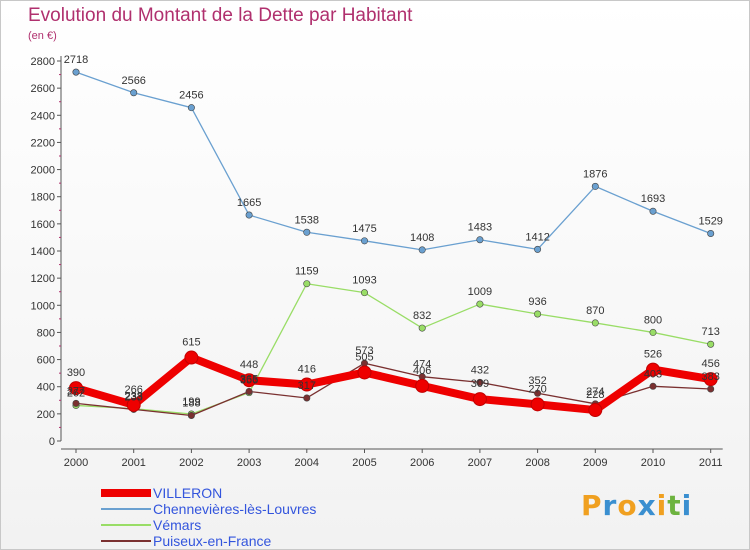 This screenshot has width=750, height=550. Describe the element at coordinates (480, 370) in the screenshot. I see `data-label: 432` at that location.